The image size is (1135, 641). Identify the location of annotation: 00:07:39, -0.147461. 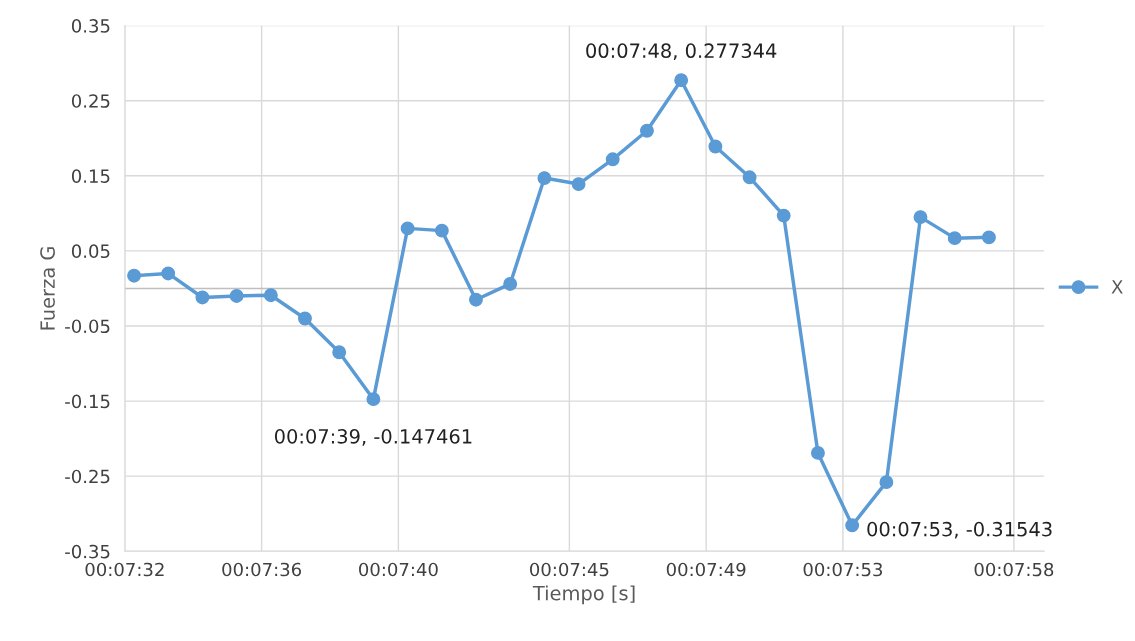
(373, 437).